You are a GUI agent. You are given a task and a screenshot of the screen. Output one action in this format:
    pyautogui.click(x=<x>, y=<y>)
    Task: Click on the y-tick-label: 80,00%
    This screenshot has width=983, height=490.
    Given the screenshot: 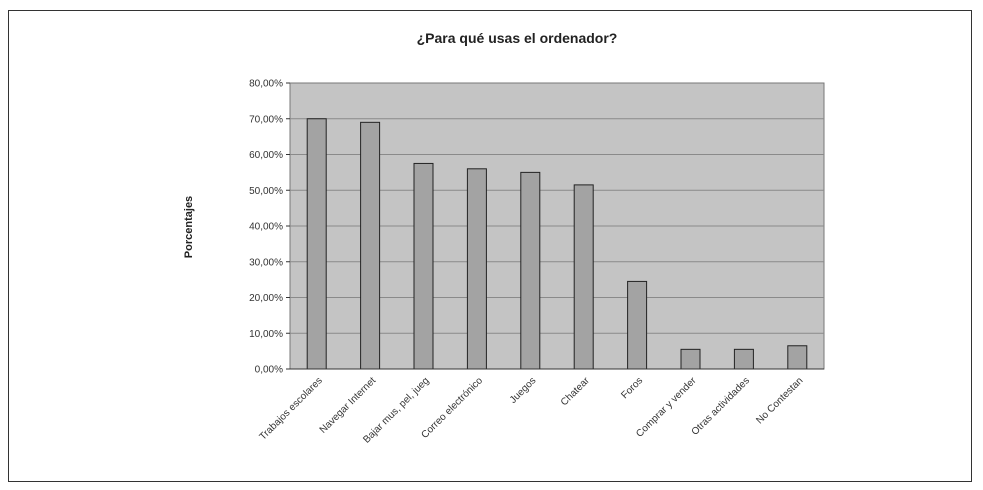 What is the action you would take?
    pyautogui.click(x=266, y=84)
    